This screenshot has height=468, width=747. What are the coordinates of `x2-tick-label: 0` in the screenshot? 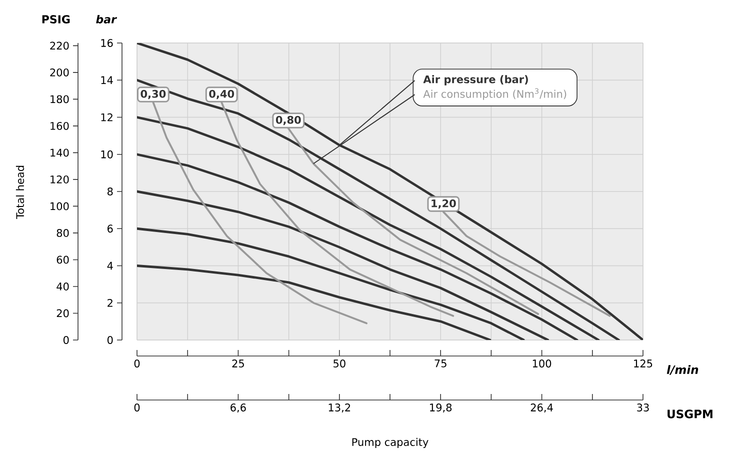 It's located at (137, 408).